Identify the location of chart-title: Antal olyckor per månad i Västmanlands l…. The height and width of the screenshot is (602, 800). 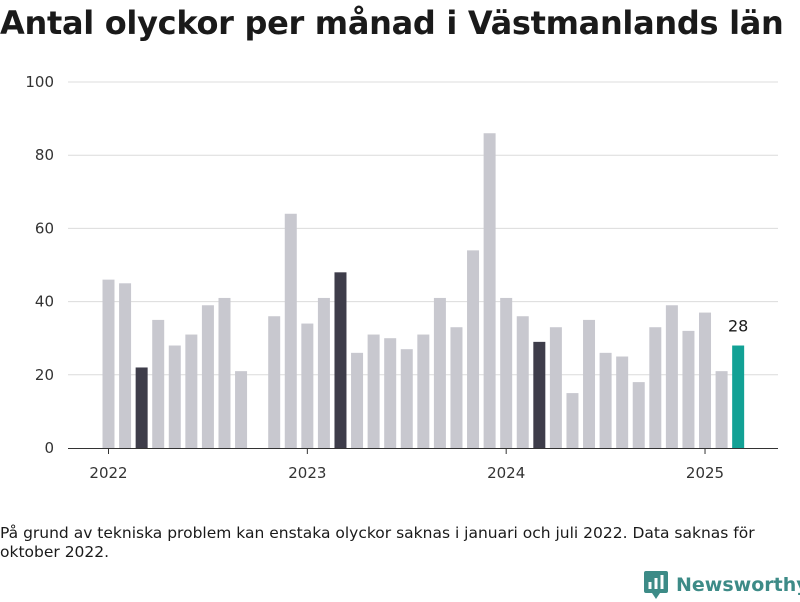
(392, 23).